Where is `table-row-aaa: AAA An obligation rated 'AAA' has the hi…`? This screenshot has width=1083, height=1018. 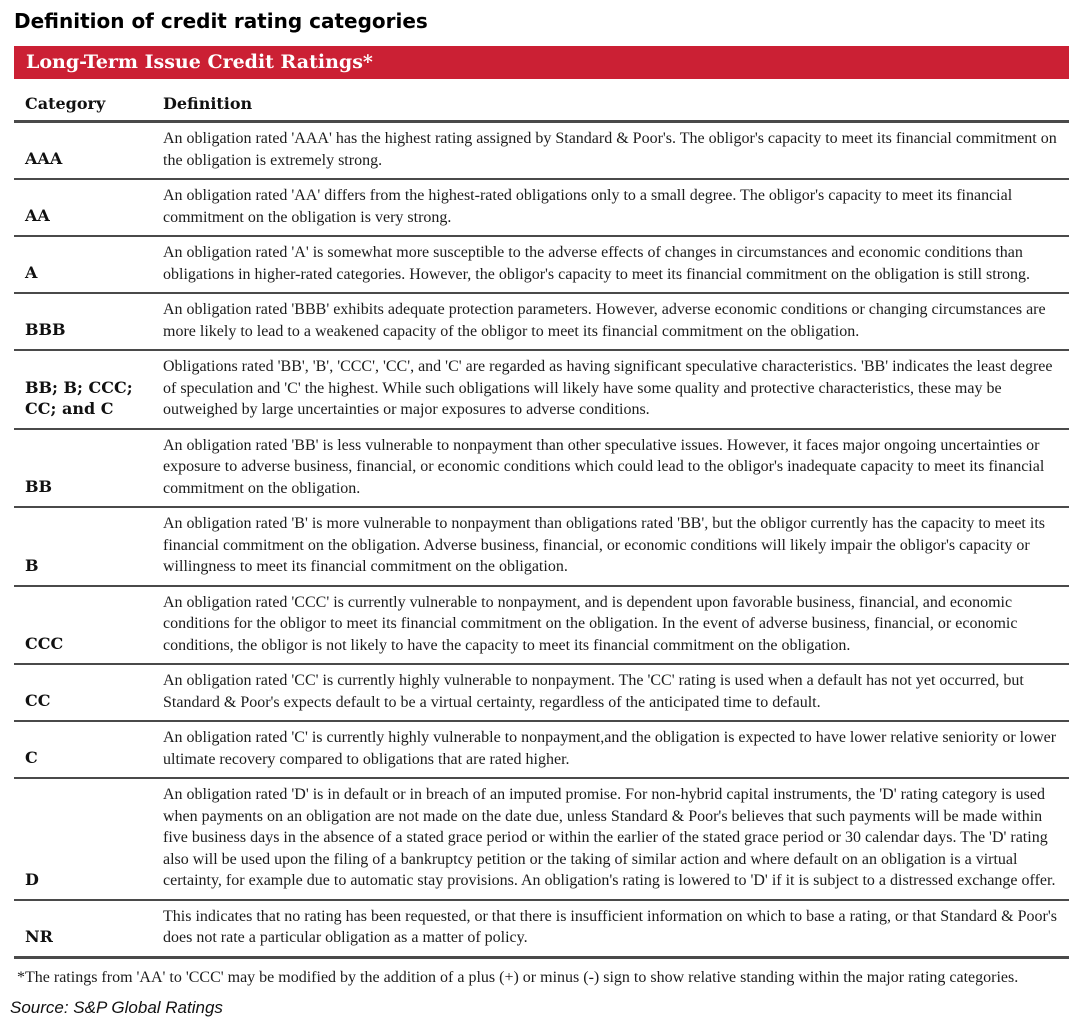
table-row-aaa: AAA An obligation rated 'AAA' has the hi… is located at coordinates (541, 150).